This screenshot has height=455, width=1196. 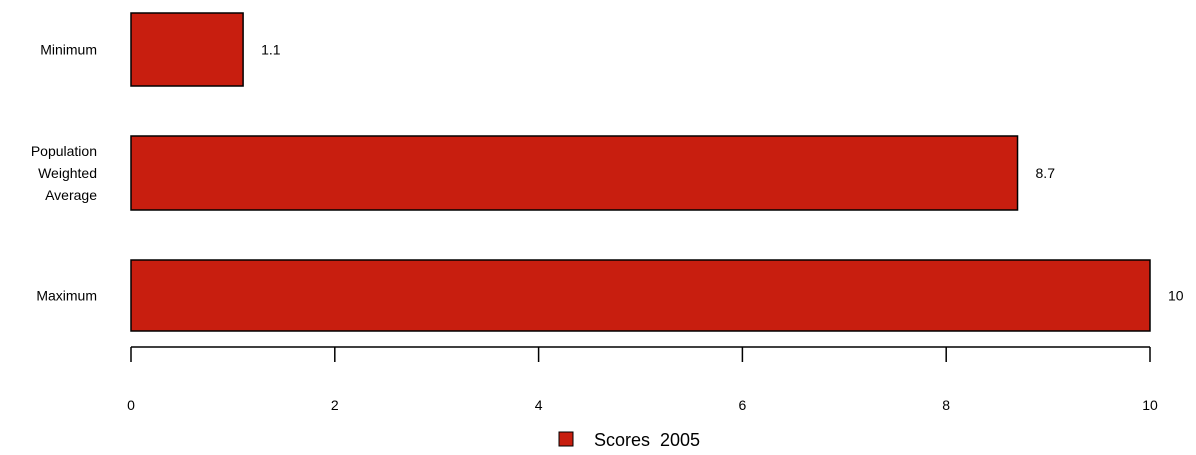 What do you see at coordinates (71, 195) in the screenshot?
I see `category-label-line: Average` at bounding box center [71, 195].